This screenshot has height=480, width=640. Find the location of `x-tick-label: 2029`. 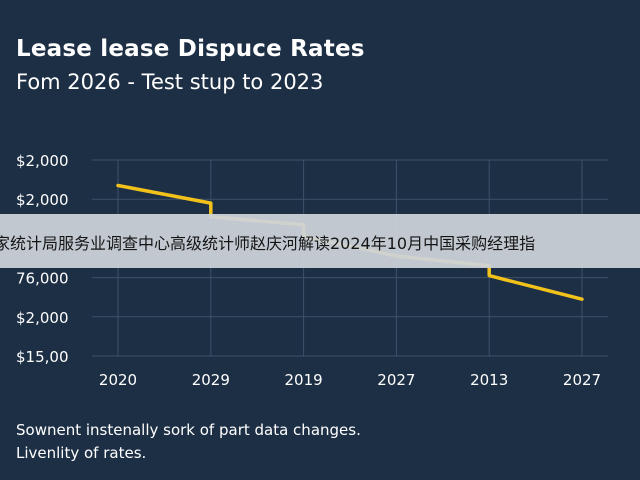

x-tick-label: 2029 is located at coordinates (211, 380).